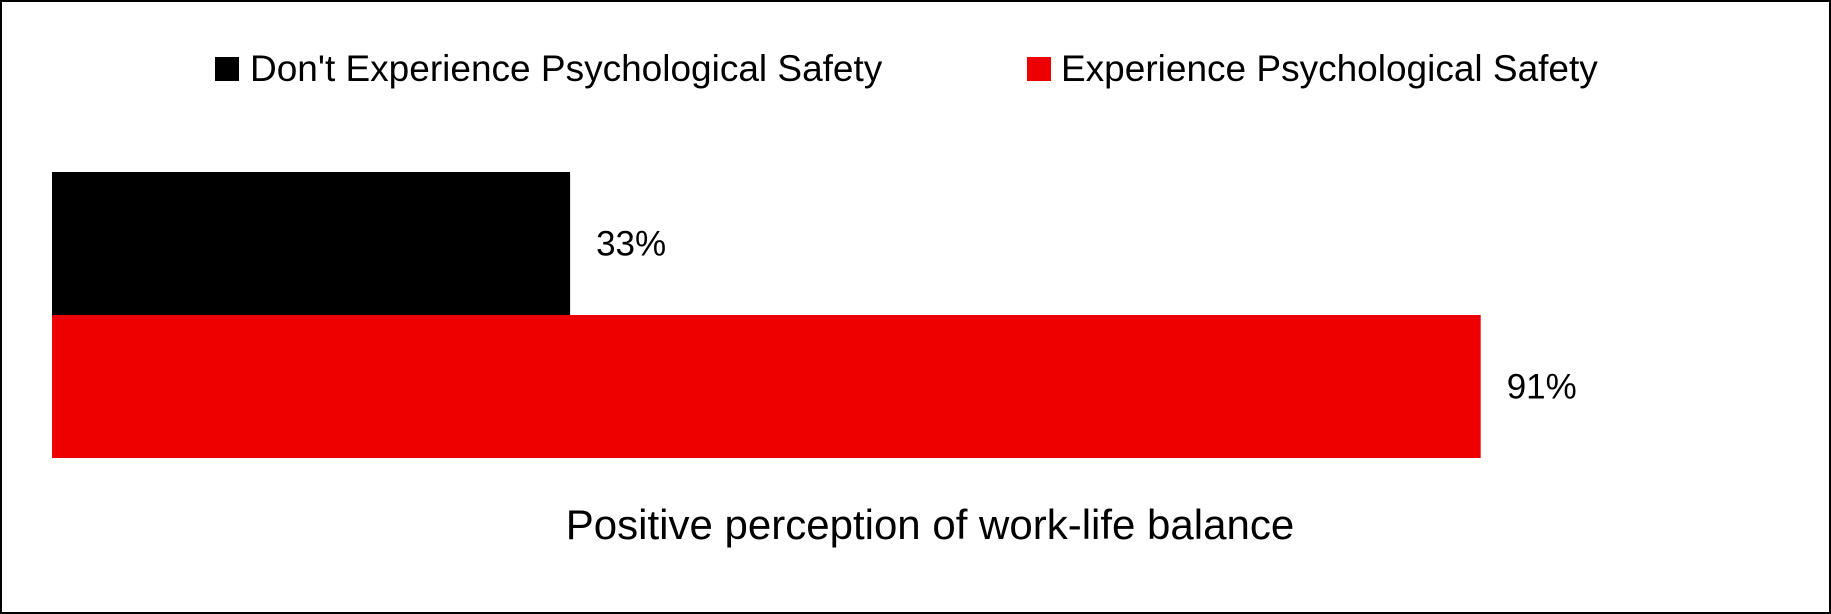 The height and width of the screenshot is (614, 1831). I want to click on legend-label-dont-experience: Don't Experience Psychological Safety, so click(566, 68).